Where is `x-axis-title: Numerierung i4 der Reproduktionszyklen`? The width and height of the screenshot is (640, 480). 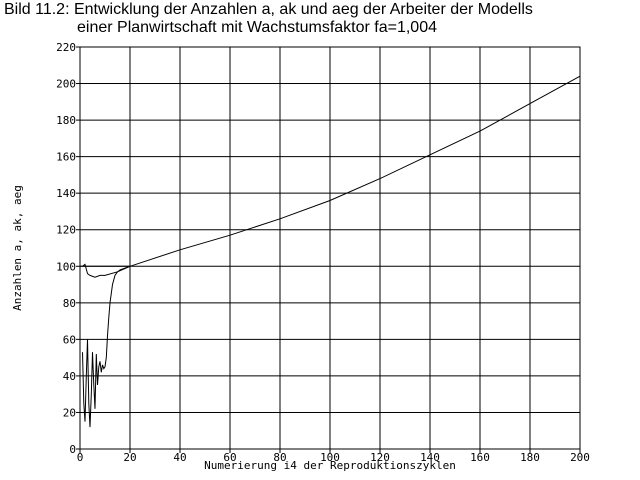 x-axis-title: Numerierung i4 der Reproduktionszyklen is located at coordinates (330, 465).